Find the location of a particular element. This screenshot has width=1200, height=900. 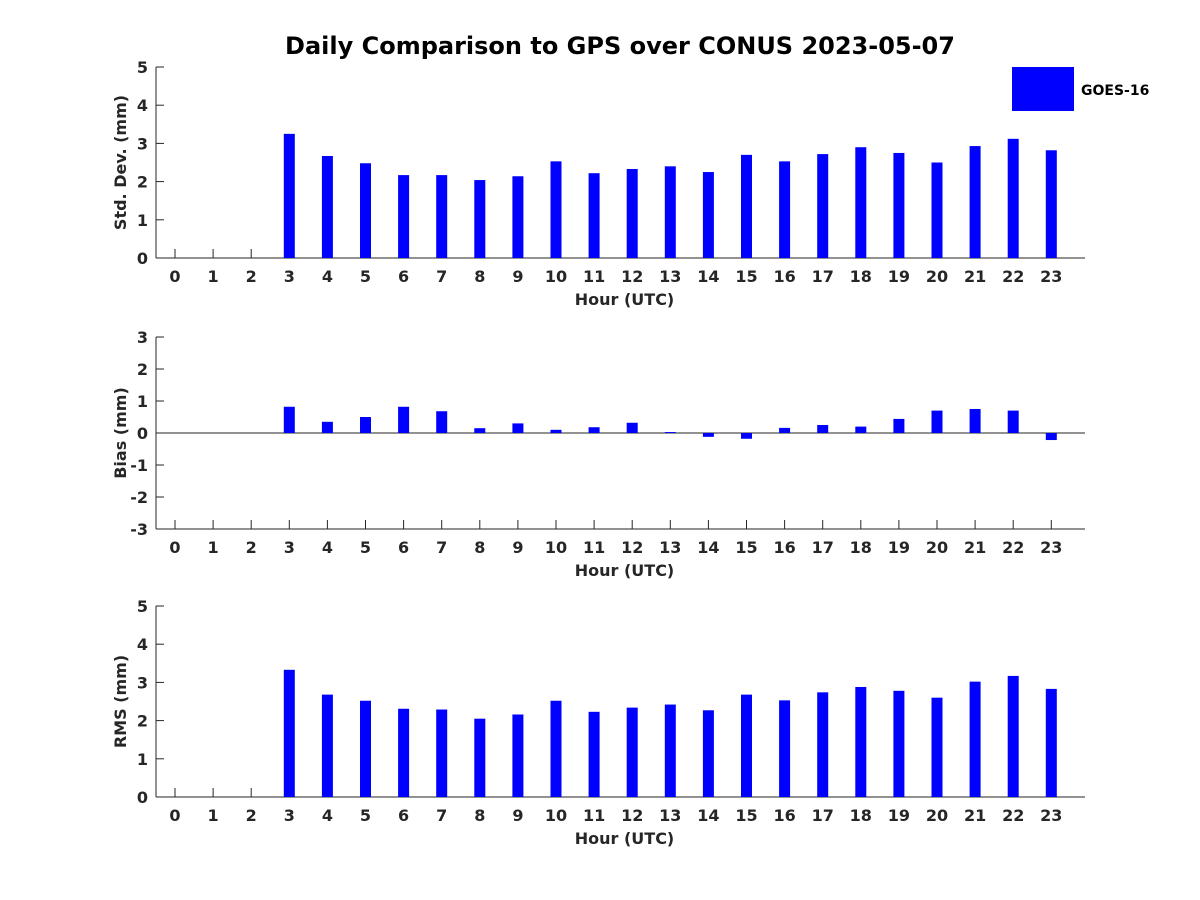

x-tick-label: 11 is located at coordinates (594, 276).